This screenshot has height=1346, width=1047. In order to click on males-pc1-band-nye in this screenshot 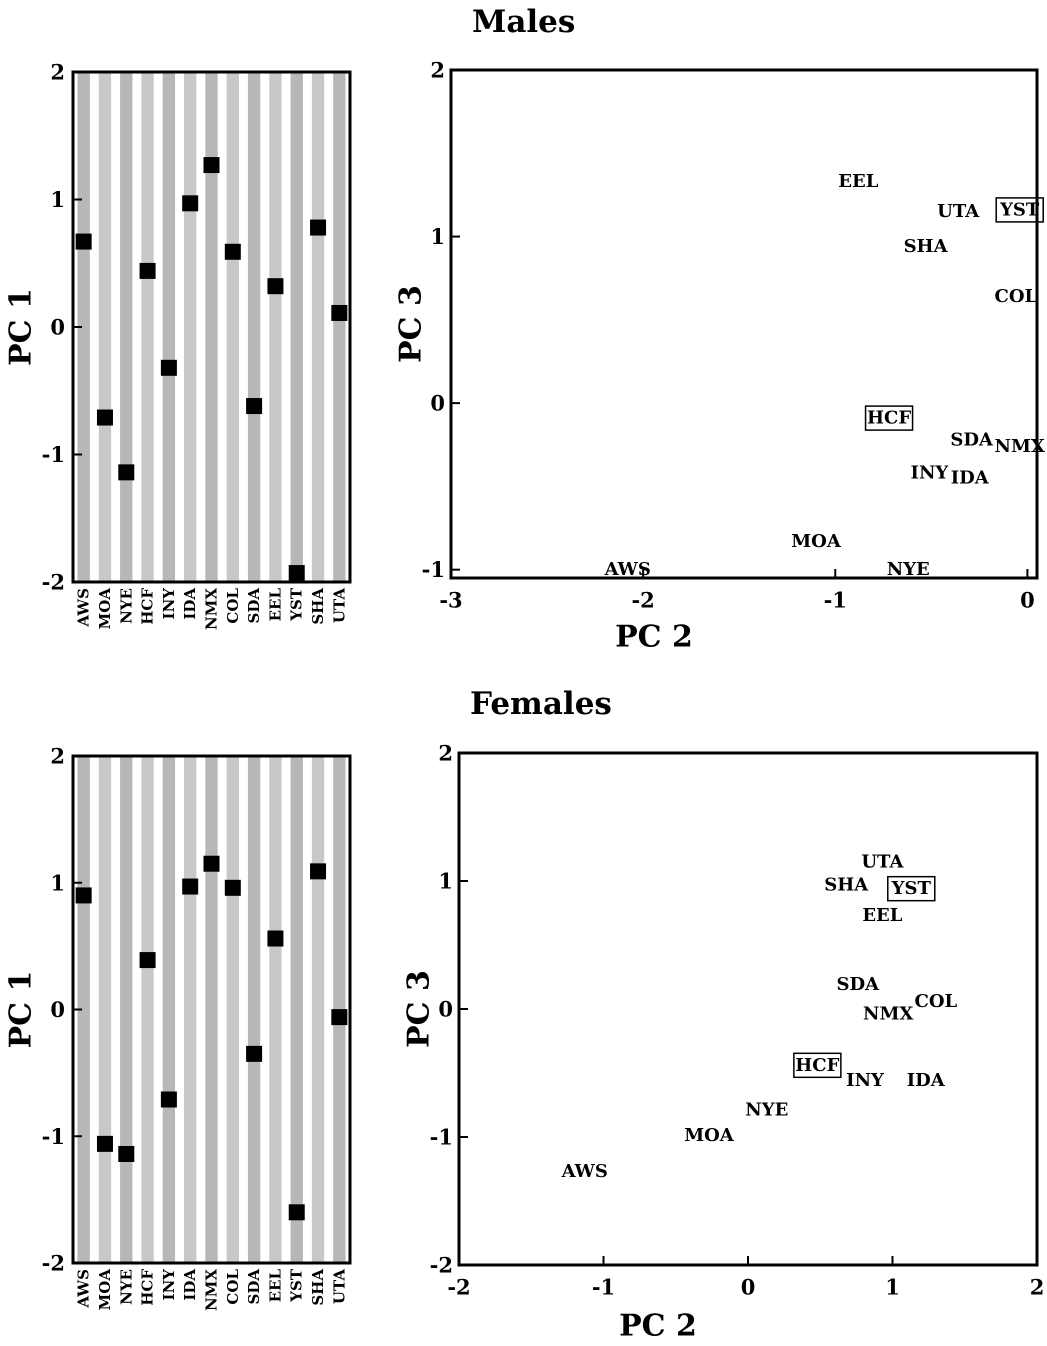, I will do `click(126, 327)`.